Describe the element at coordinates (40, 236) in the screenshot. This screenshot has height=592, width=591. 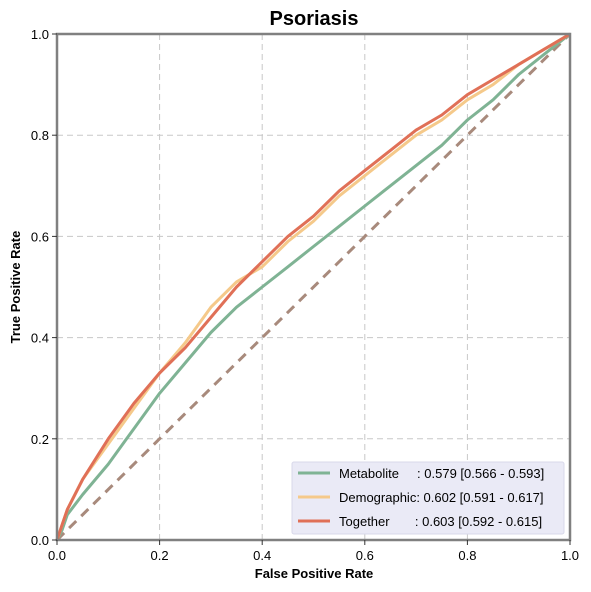
I see `y-tick-label: 0.6` at that location.